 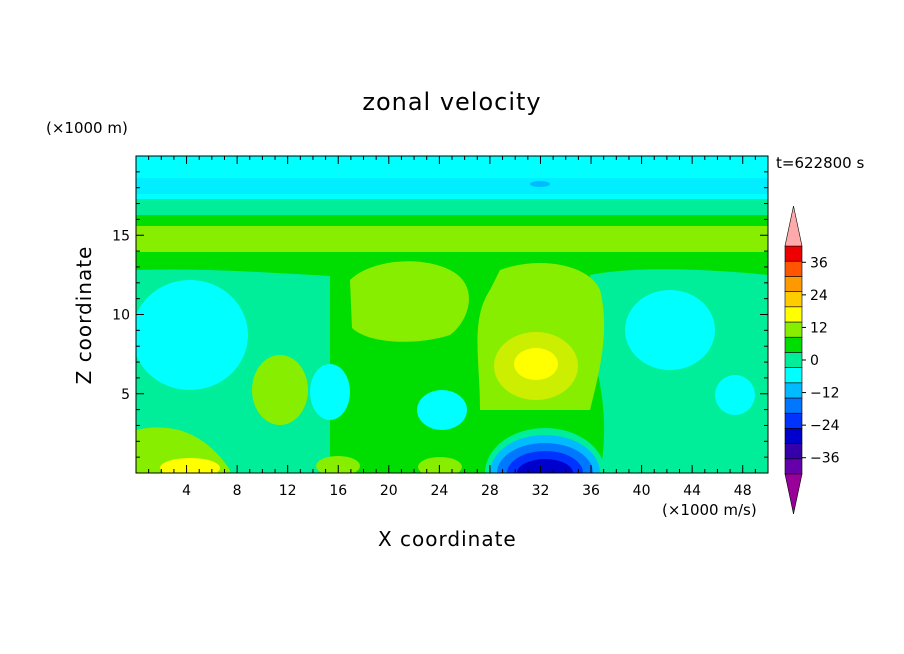 I want to click on y-axis-unit: (×1000 m), so click(x=87, y=128).